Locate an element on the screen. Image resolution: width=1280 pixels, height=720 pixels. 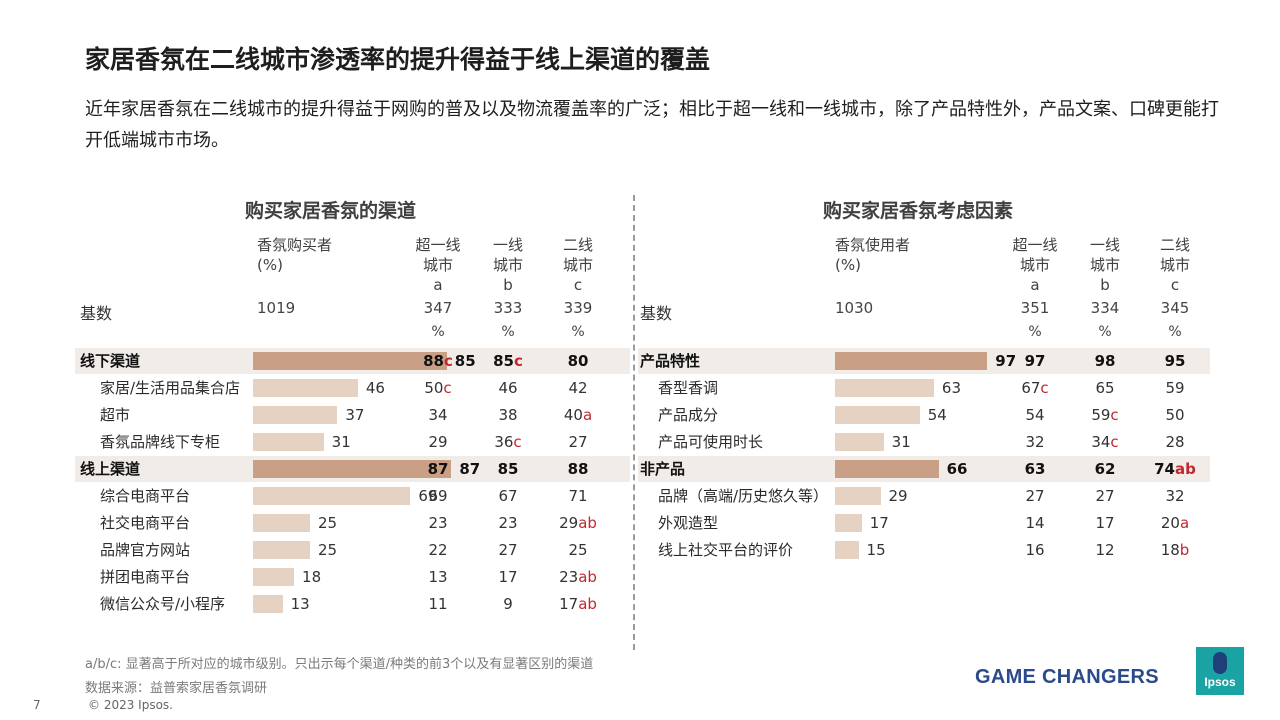
group-label: 非产品 is located at coordinates (663, 469).